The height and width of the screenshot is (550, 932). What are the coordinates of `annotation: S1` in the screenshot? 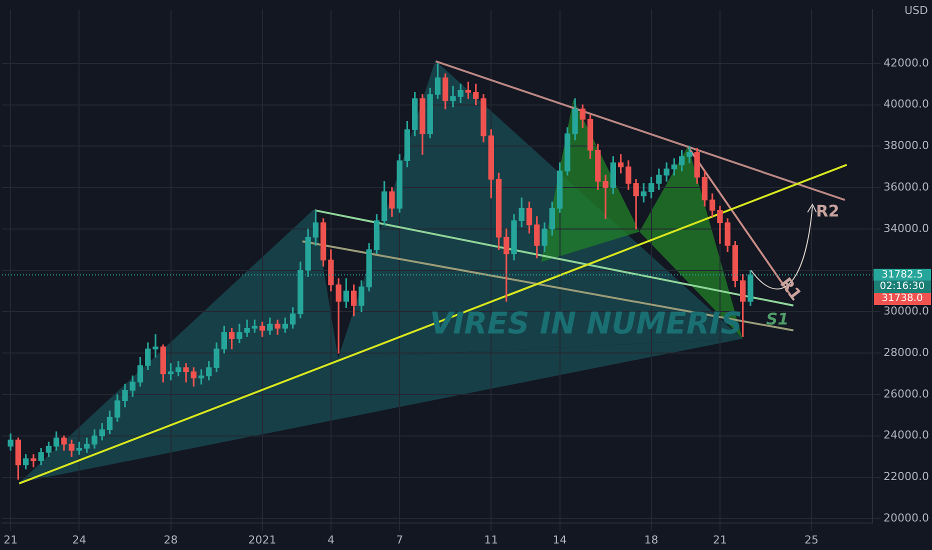 It's located at (777, 319).